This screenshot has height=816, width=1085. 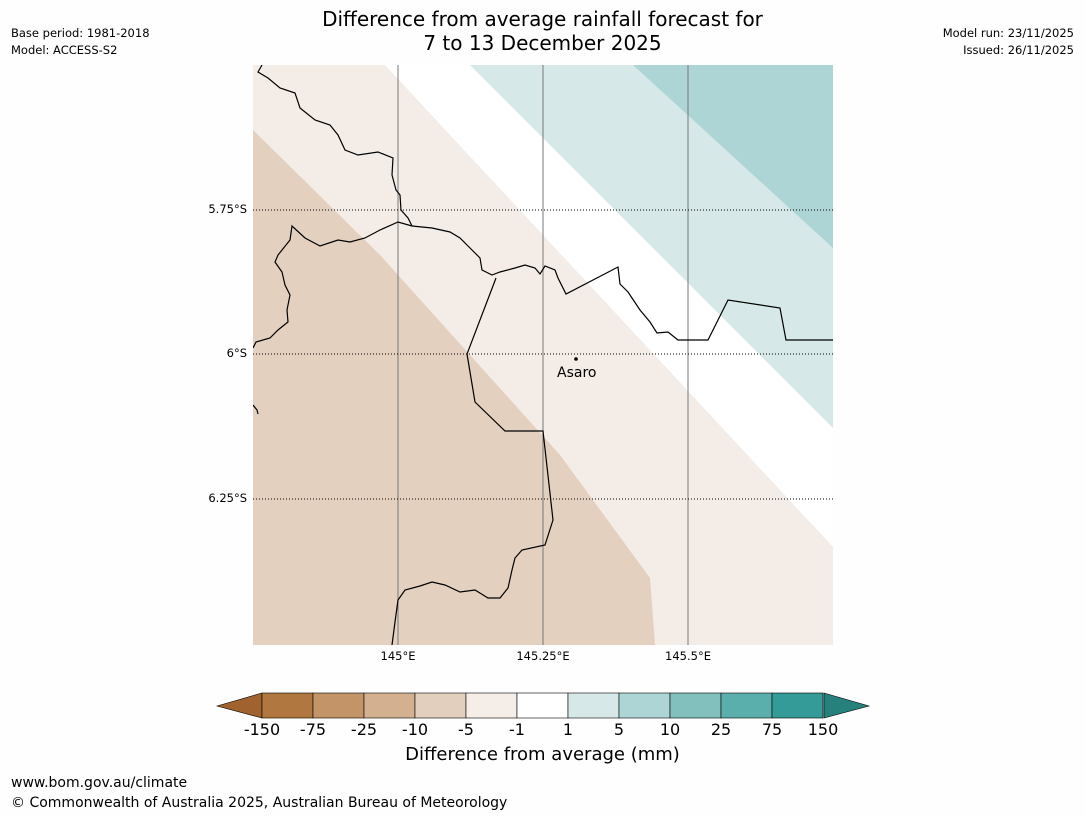 What do you see at coordinates (772, 729) in the screenshot?
I see `colorbar-tick-label: 75` at bounding box center [772, 729].